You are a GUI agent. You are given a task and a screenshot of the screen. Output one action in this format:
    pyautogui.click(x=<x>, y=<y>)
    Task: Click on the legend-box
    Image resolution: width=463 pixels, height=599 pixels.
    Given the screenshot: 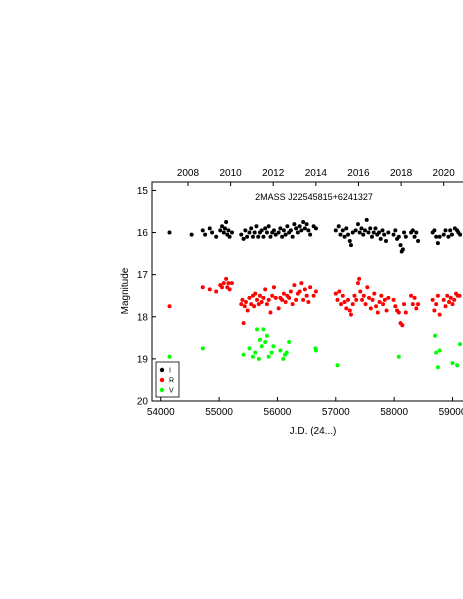 What is the action you would take?
    pyautogui.click(x=167, y=379)
    